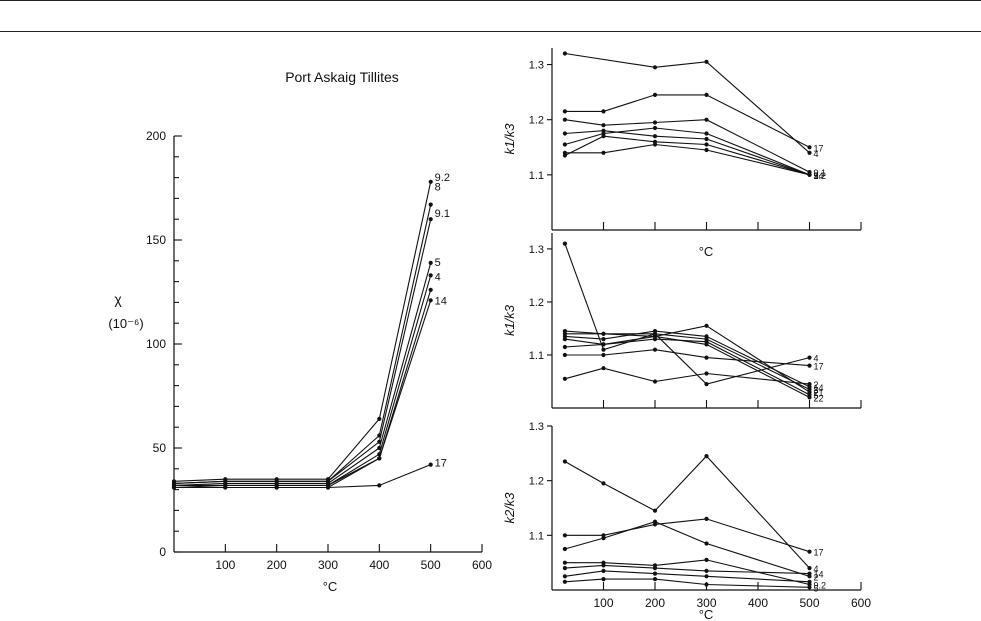 The width and height of the screenshot is (981, 621). What do you see at coordinates (225, 565) in the screenshot?
I see `chart0-x-tick-label: 100` at bounding box center [225, 565].